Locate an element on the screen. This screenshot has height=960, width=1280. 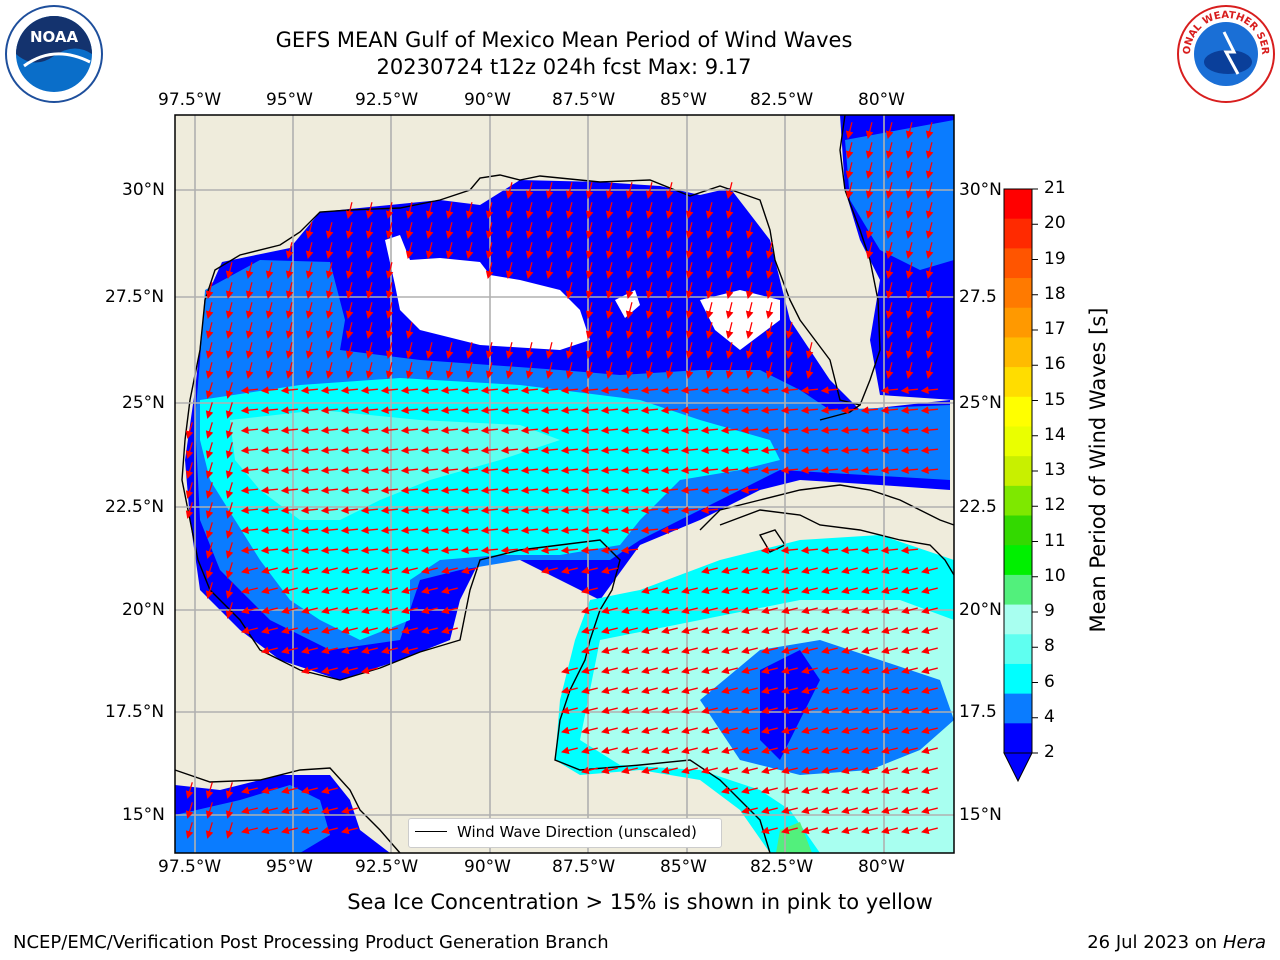
lon-label-bottom-95: 95°W is located at coordinates (289, 867).